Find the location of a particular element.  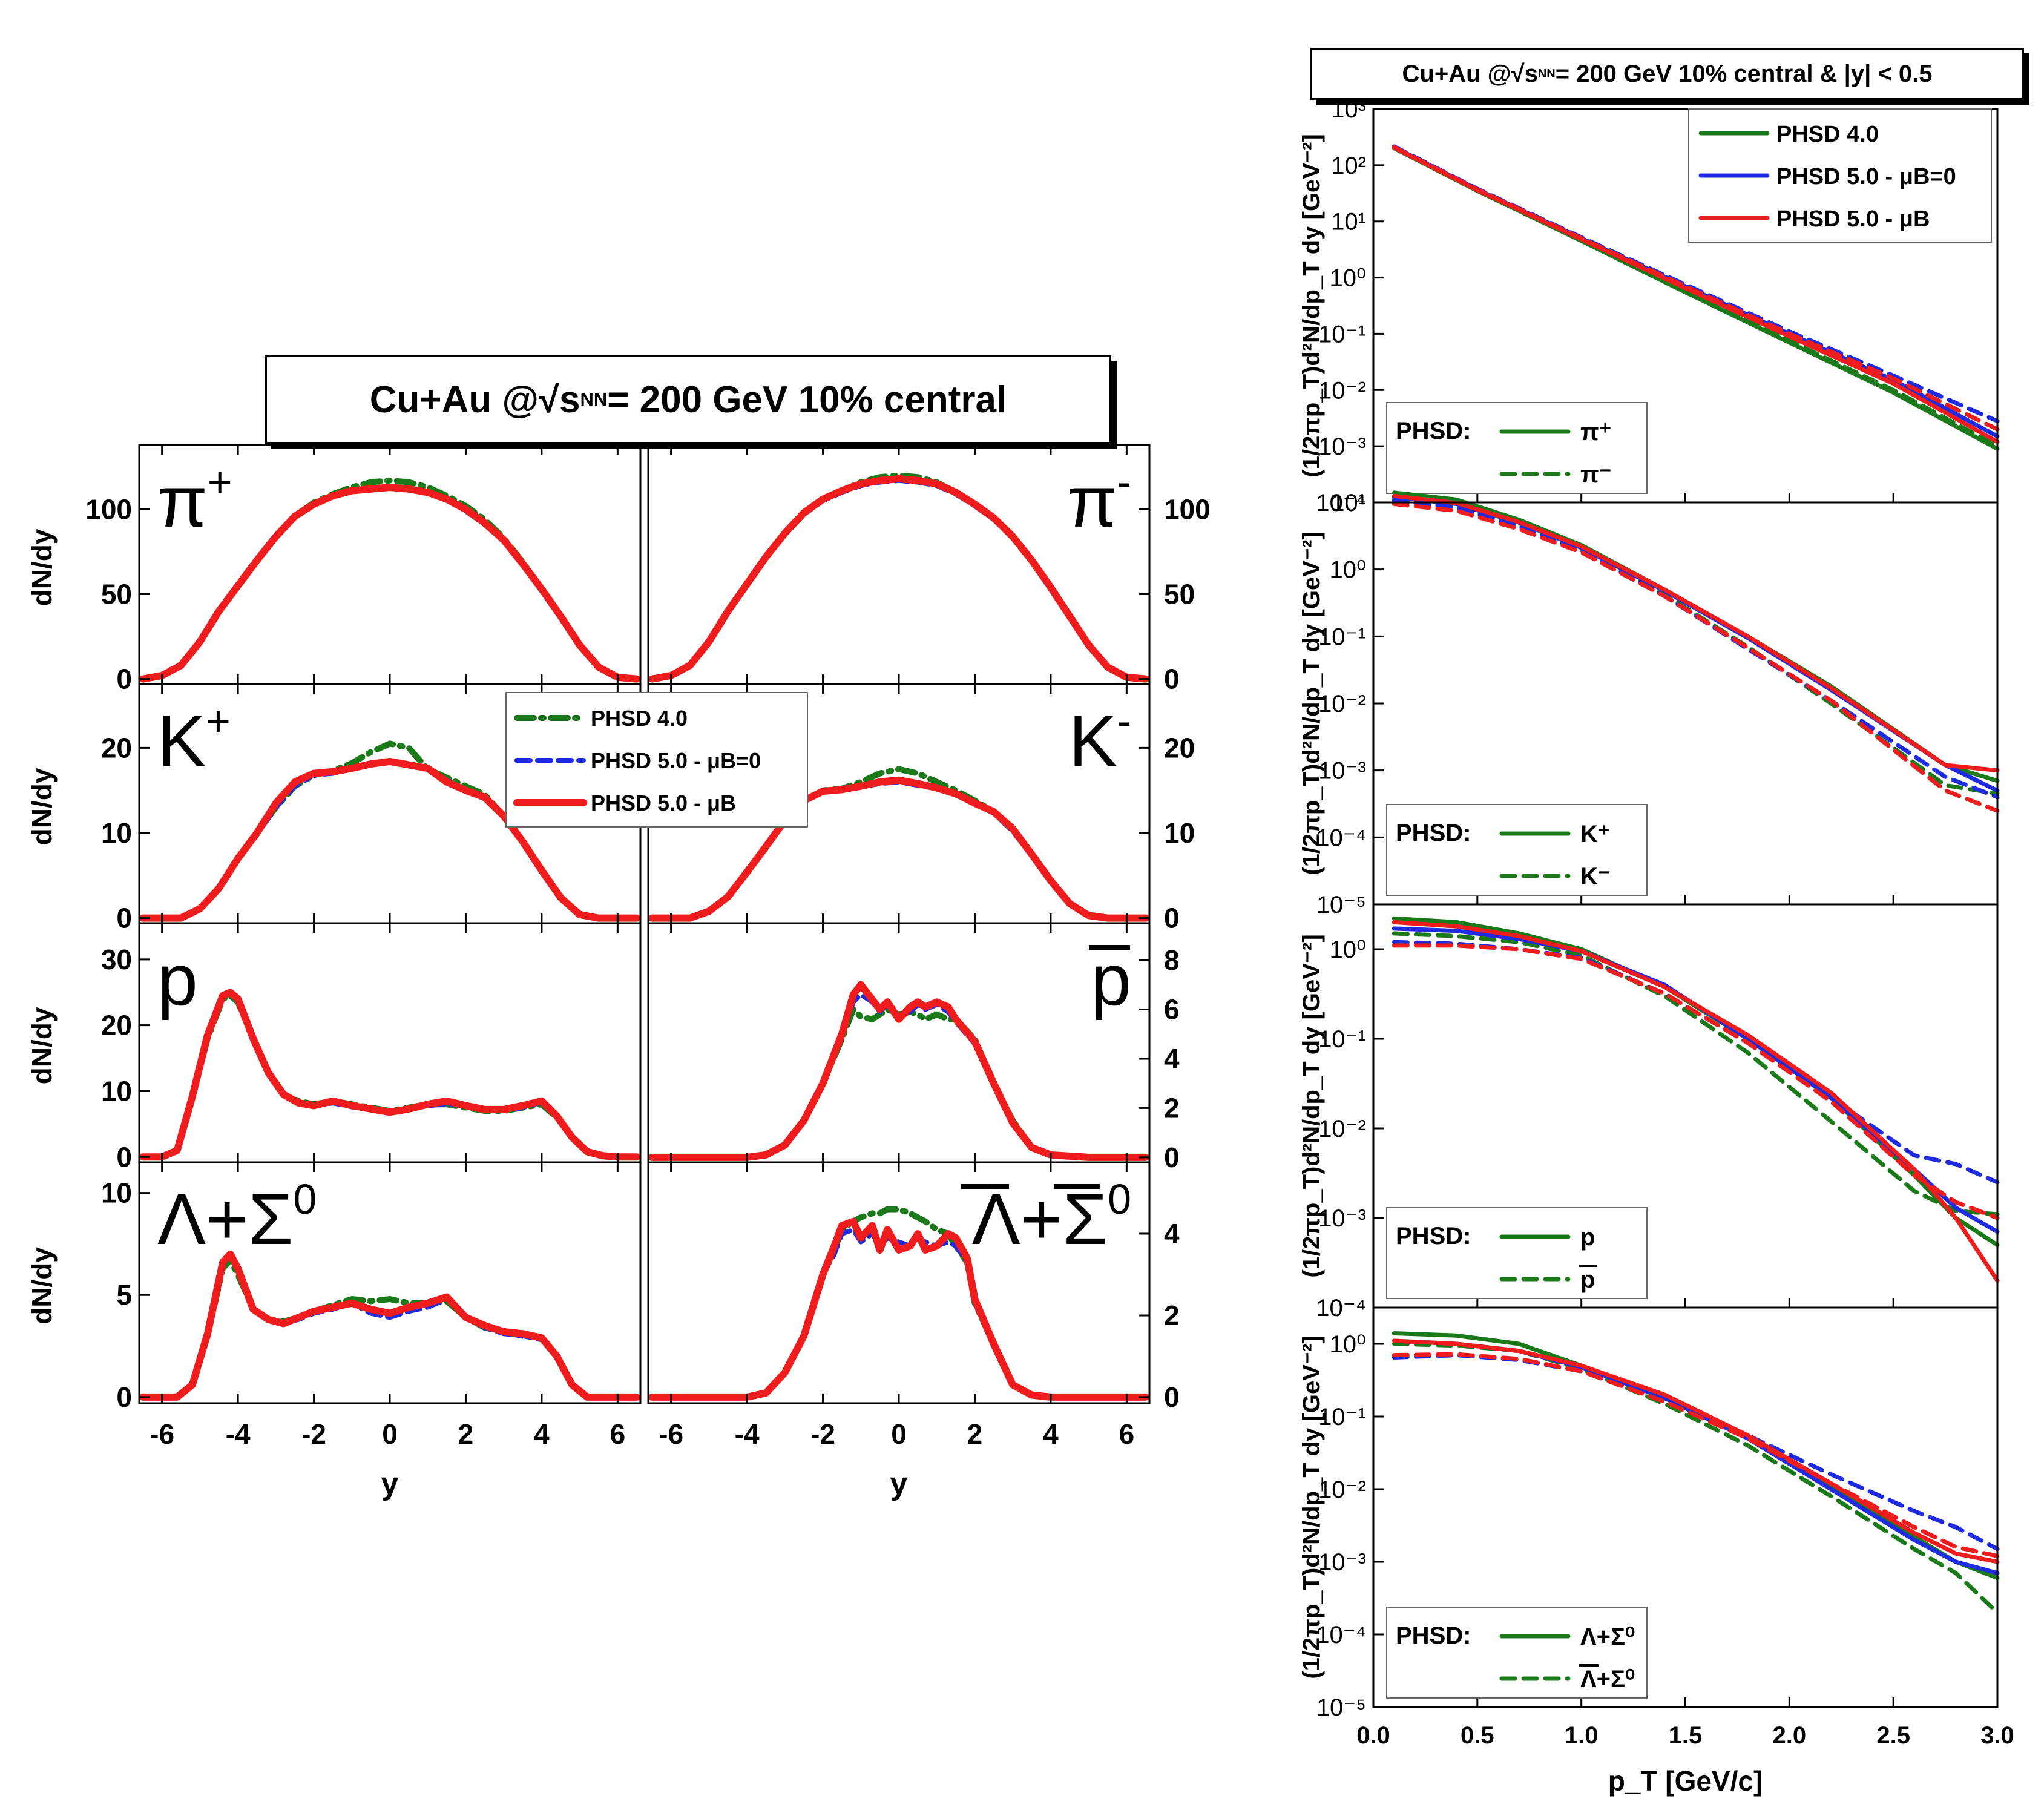

particle-symbol-pi-plus: π is located at coordinates (182, 501).